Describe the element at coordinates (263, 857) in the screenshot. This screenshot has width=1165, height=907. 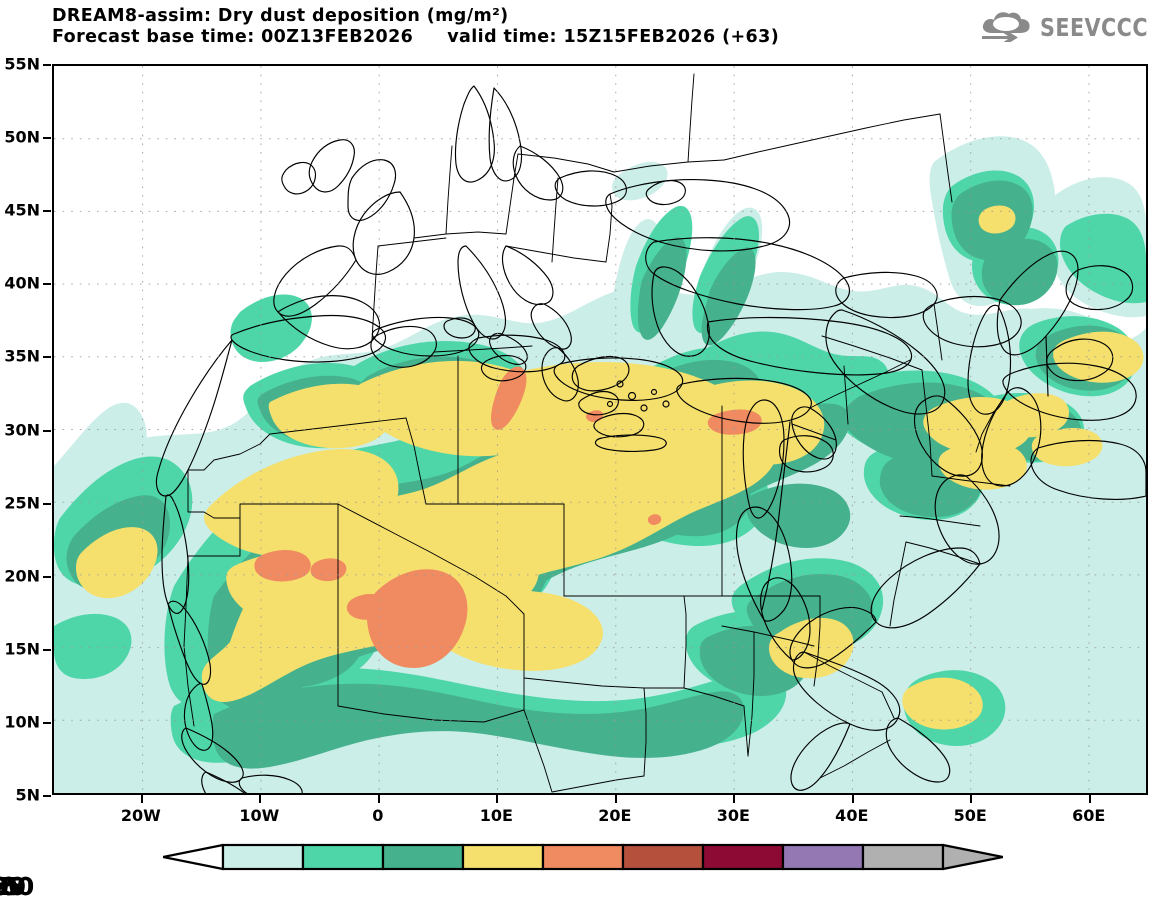
I see `colorbar-band-0.5` at that location.